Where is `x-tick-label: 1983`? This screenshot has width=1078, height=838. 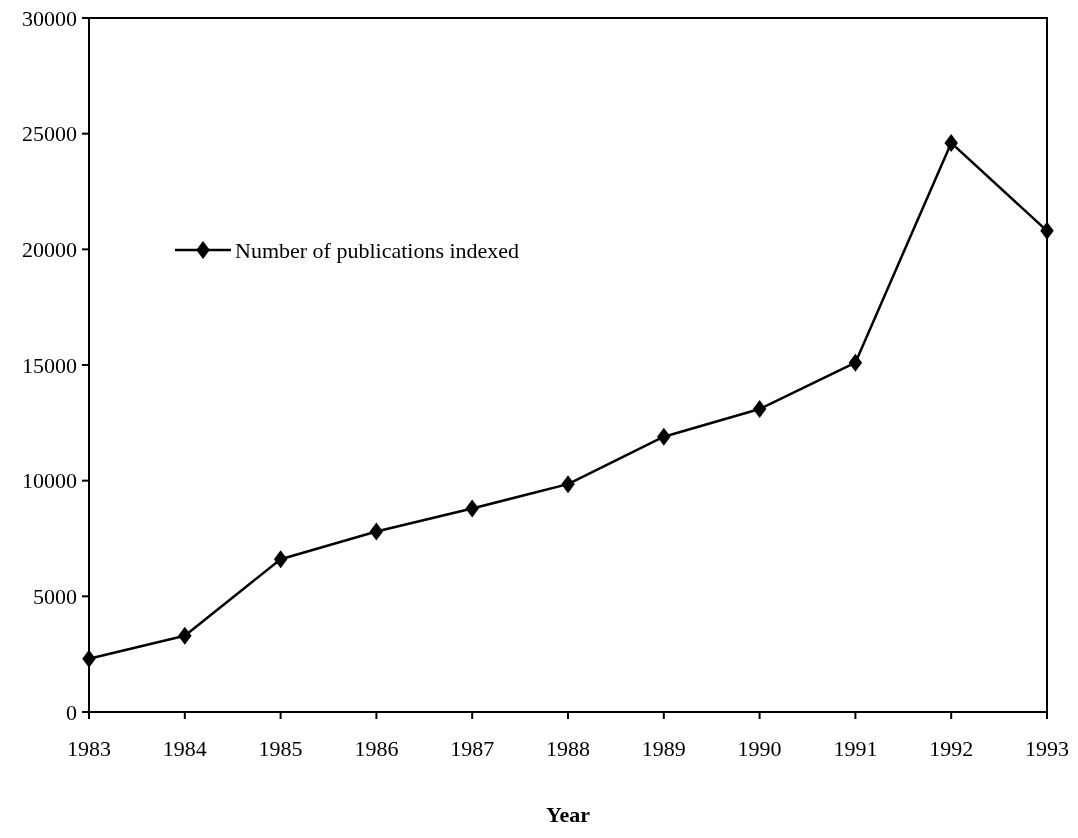 x-tick-label: 1983 is located at coordinates (89, 748).